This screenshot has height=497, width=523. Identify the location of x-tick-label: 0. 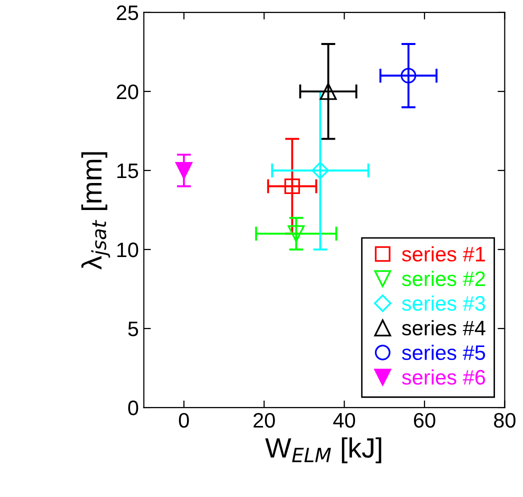
(183, 420).